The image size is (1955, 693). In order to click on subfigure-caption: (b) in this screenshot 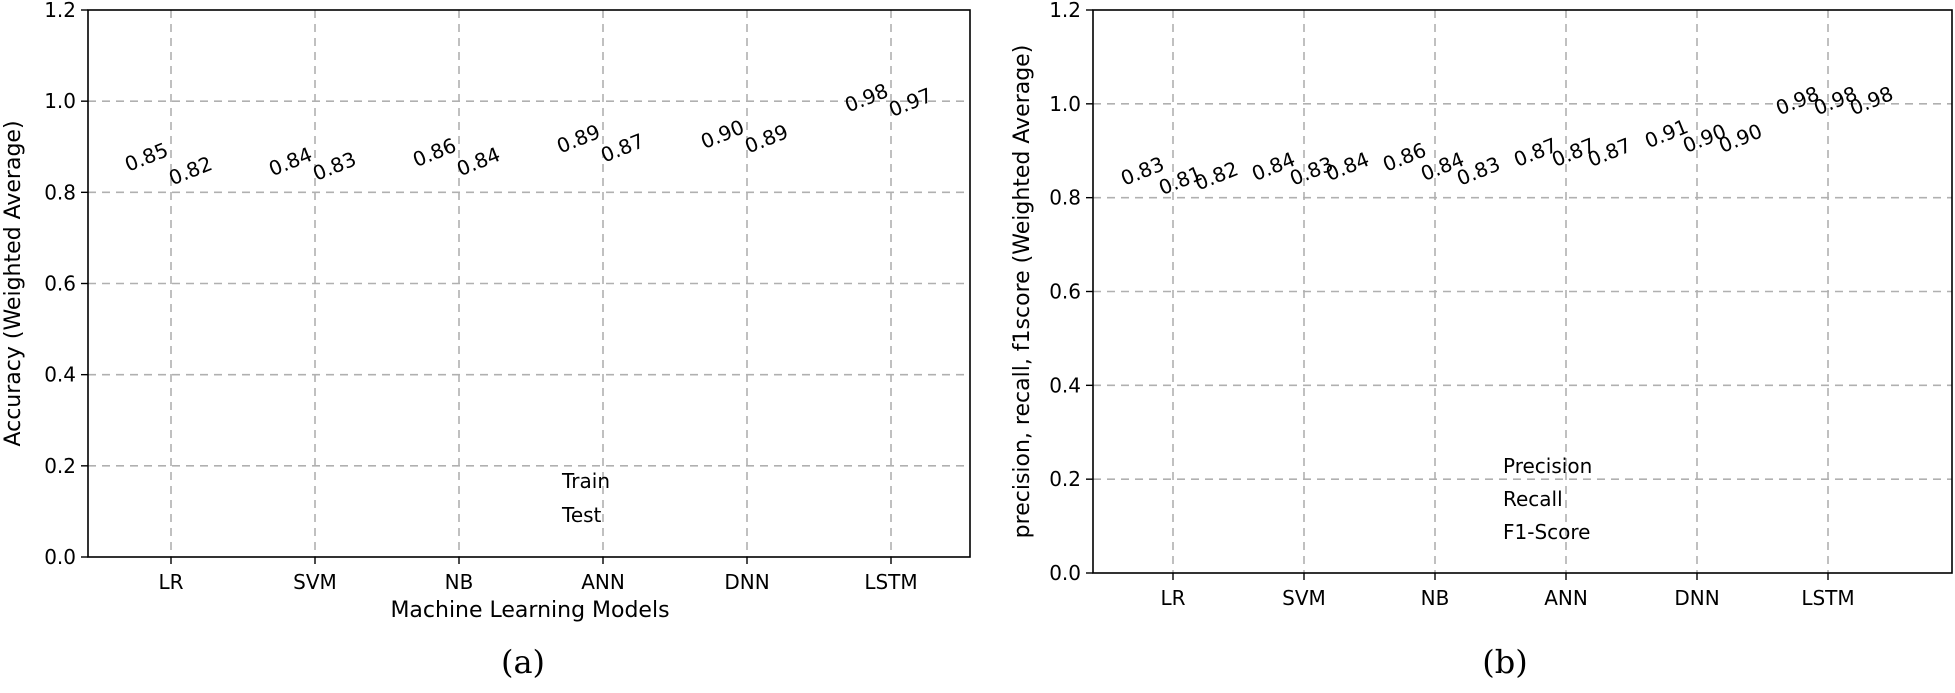, I will do `click(1504, 662)`.